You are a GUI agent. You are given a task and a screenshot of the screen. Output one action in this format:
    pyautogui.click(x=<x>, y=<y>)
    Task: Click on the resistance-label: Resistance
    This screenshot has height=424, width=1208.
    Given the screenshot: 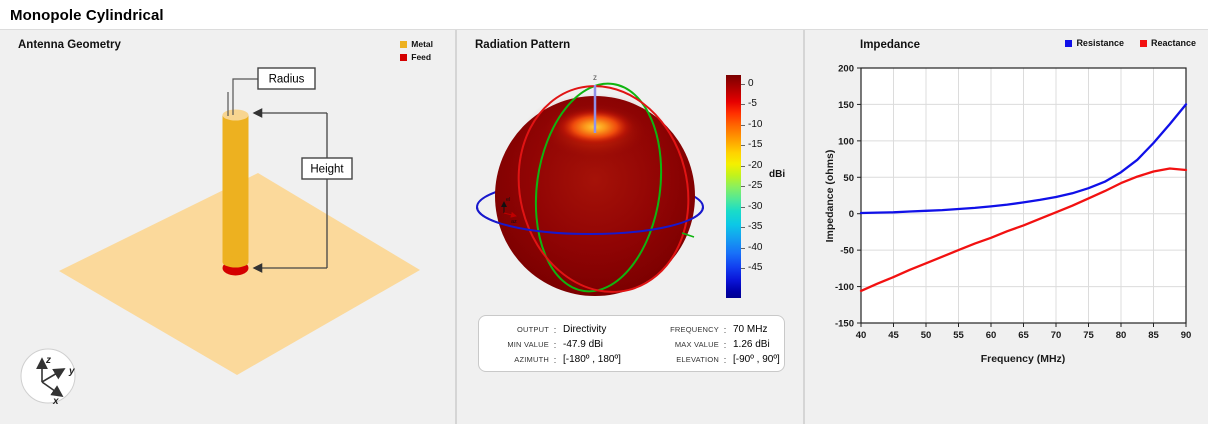 What is the action you would take?
    pyautogui.click(x=1100, y=43)
    